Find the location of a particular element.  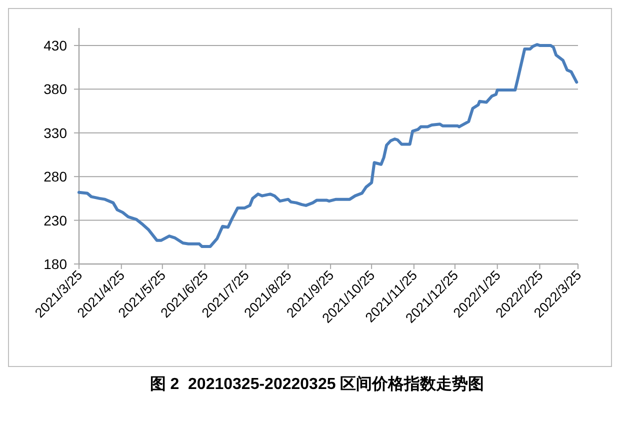

text: 图 2 20210325-20220325 区间价格指数走势图 is located at coordinates (317, 384).